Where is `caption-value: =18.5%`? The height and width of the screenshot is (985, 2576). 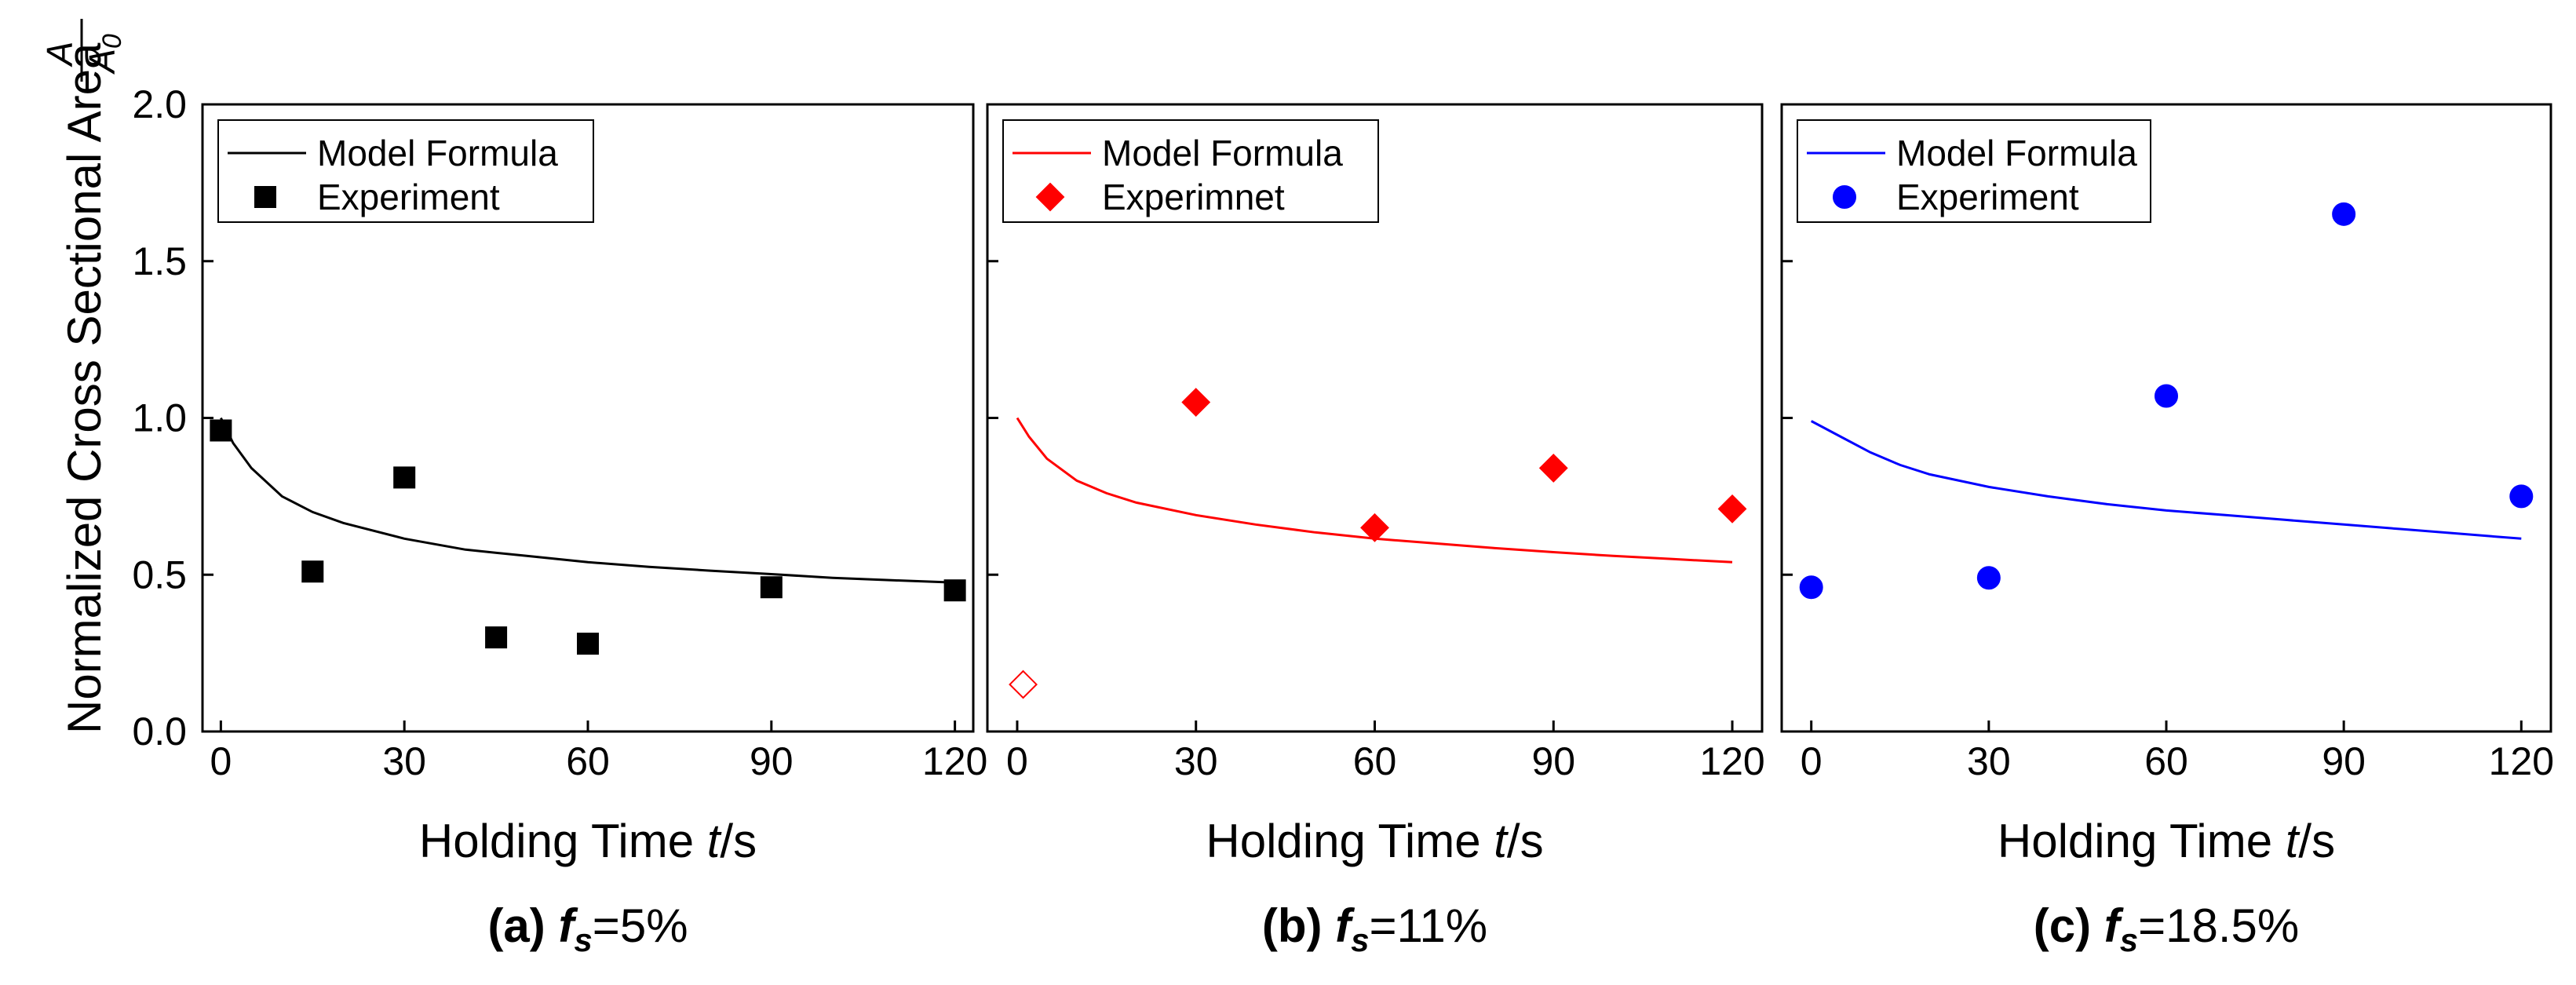 caption-value: =18.5% is located at coordinates (2218, 925).